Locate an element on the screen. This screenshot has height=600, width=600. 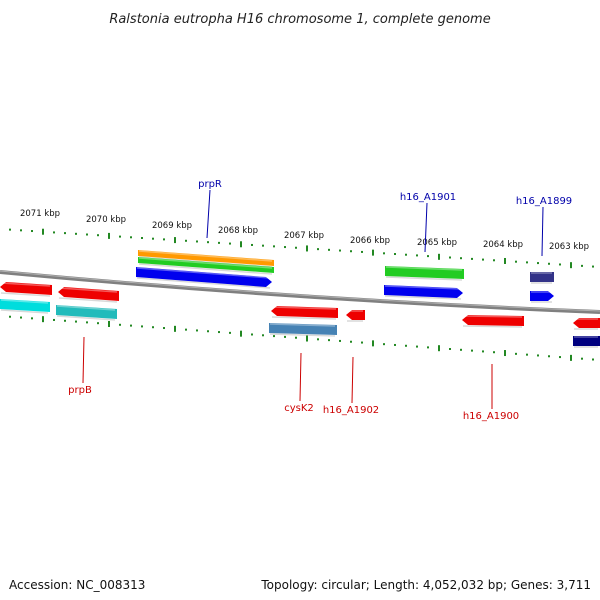
gene-label: h16_A1899 is located at coordinates (544, 201).